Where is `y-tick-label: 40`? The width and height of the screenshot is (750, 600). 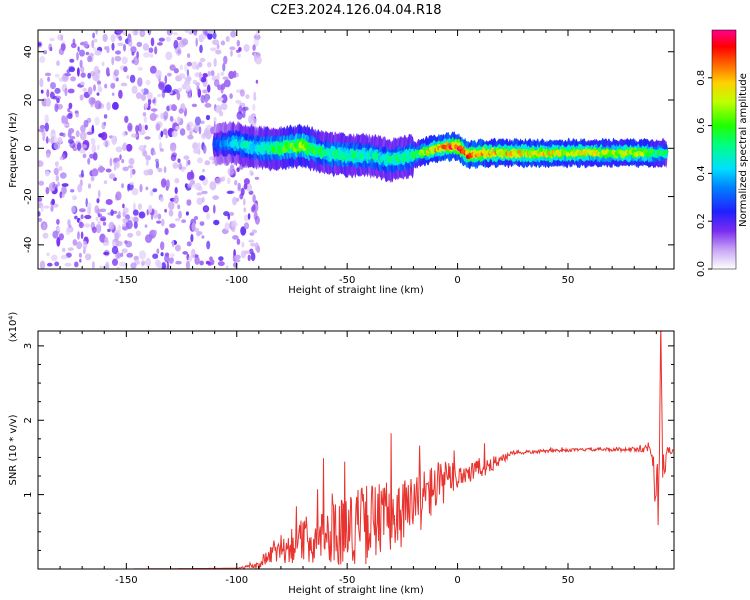 y-tick-label: 40 is located at coordinates (28, 51).